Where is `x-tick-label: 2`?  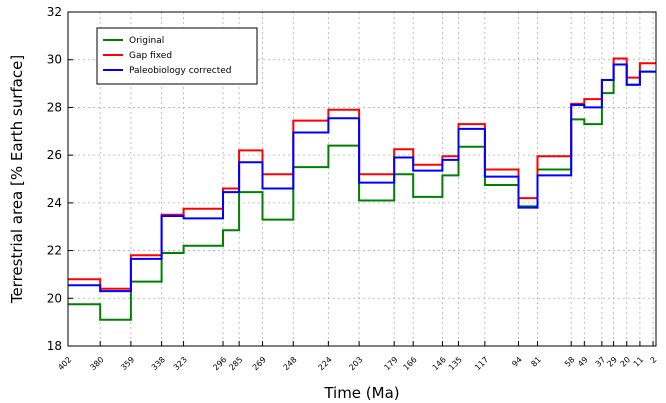 x-tick-label: 2 is located at coordinates (654, 360).